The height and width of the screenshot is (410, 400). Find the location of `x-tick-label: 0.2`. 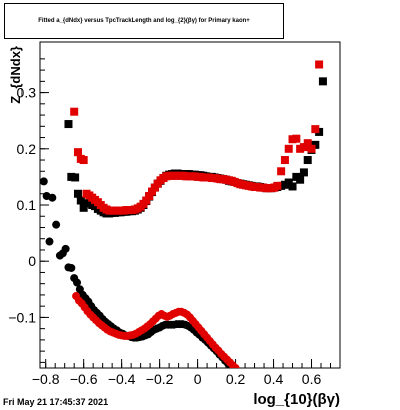

x-tick-label: 0.2 is located at coordinates (236, 379).